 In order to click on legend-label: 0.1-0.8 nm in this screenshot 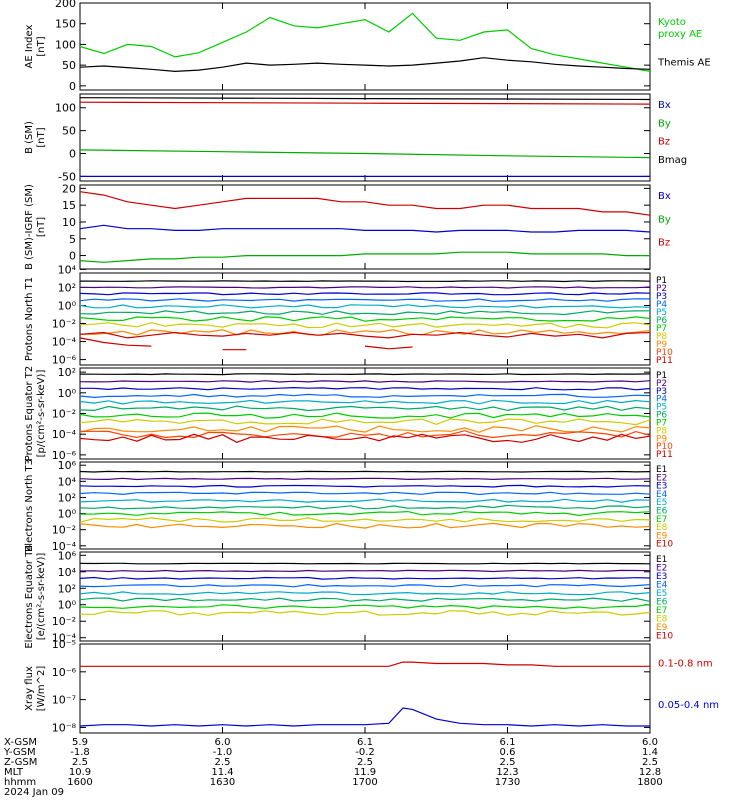, I will do `click(685, 663)`.